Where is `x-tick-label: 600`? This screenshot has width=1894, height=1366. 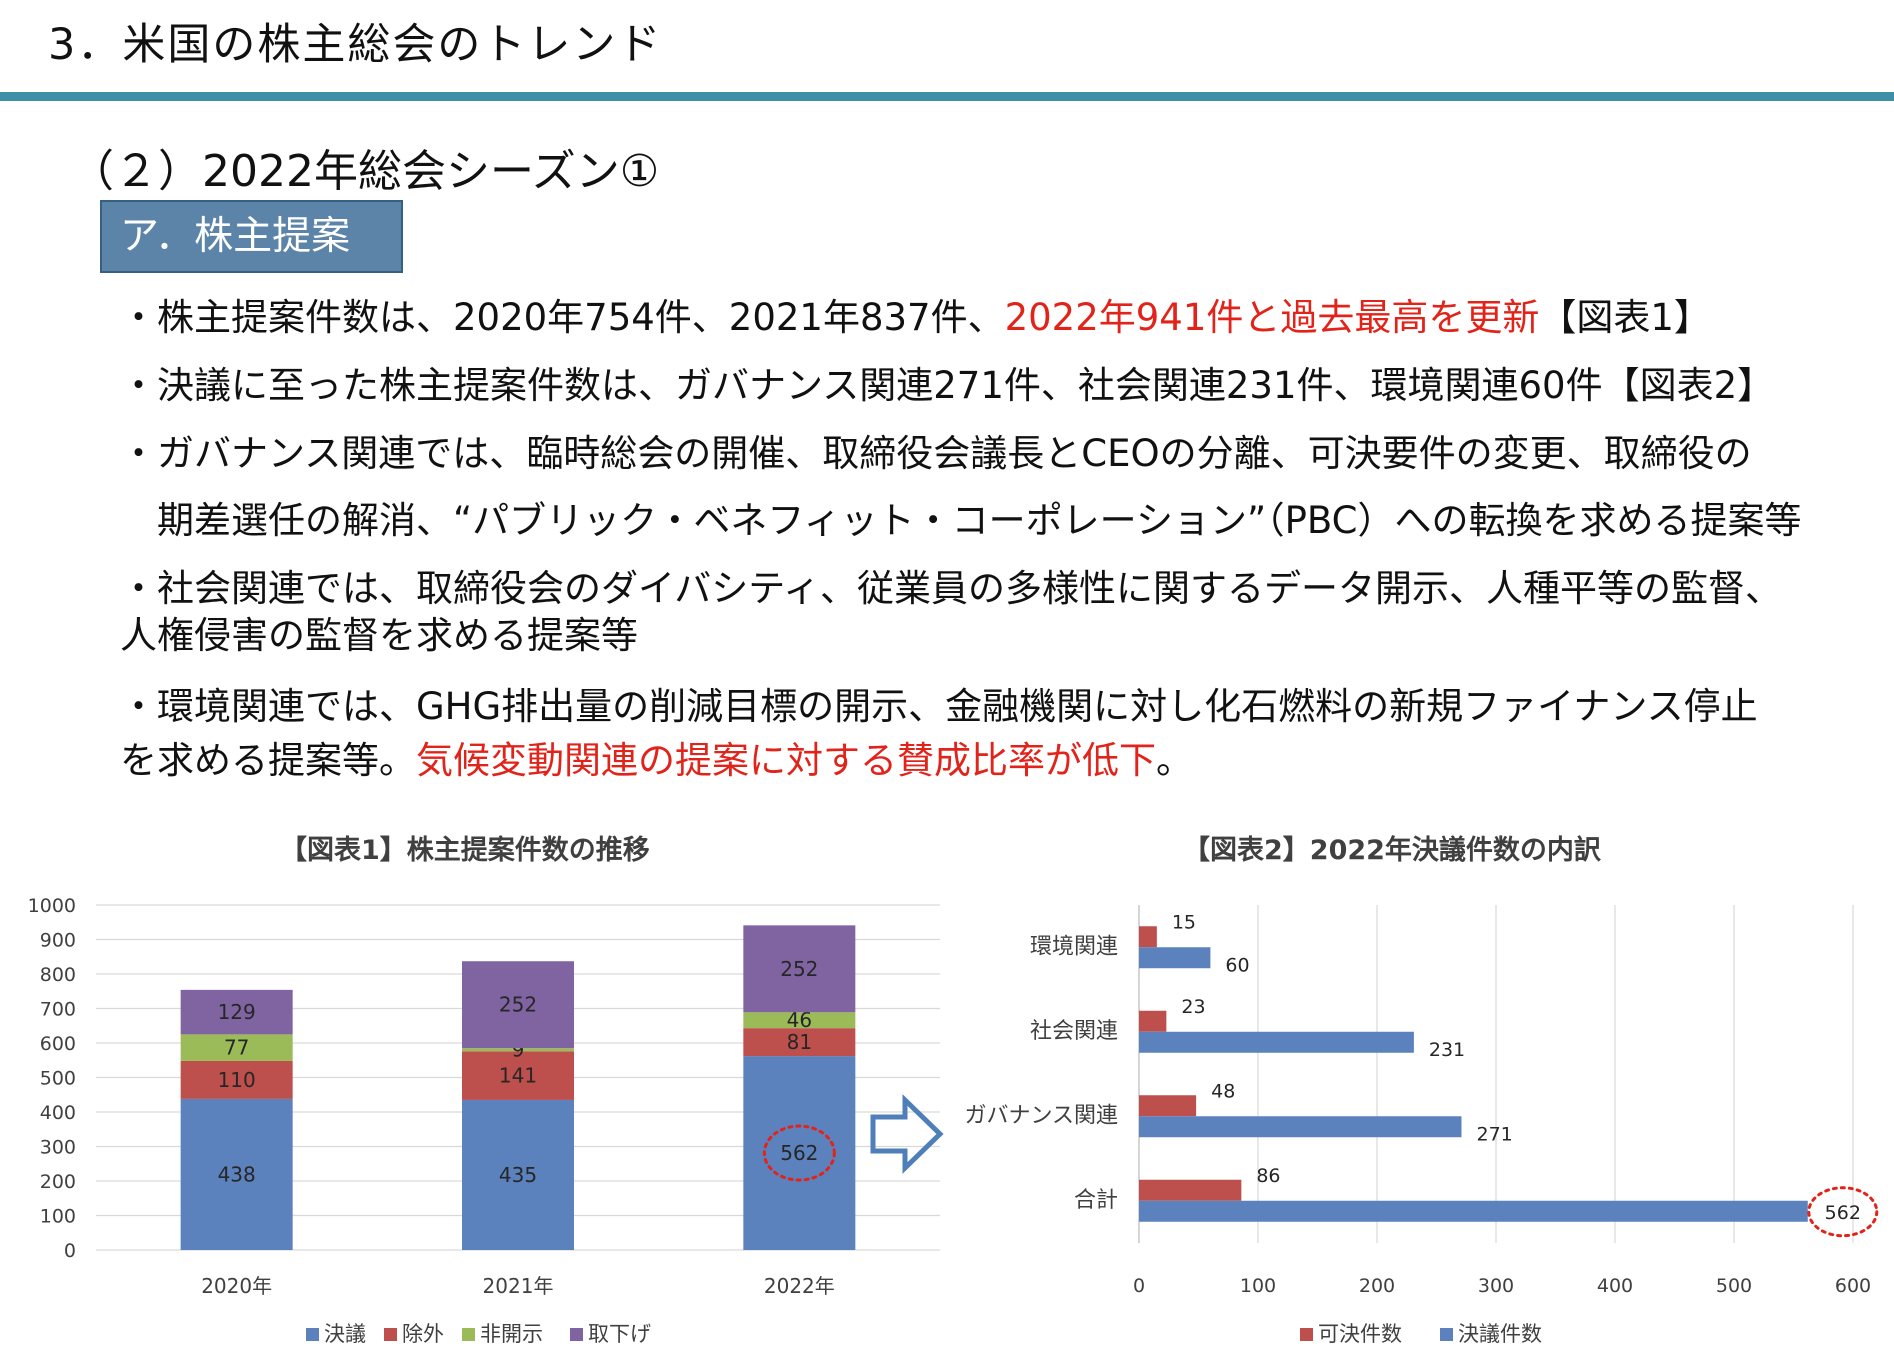
x-tick-label: 600 is located at coordinates (1853, 1286).